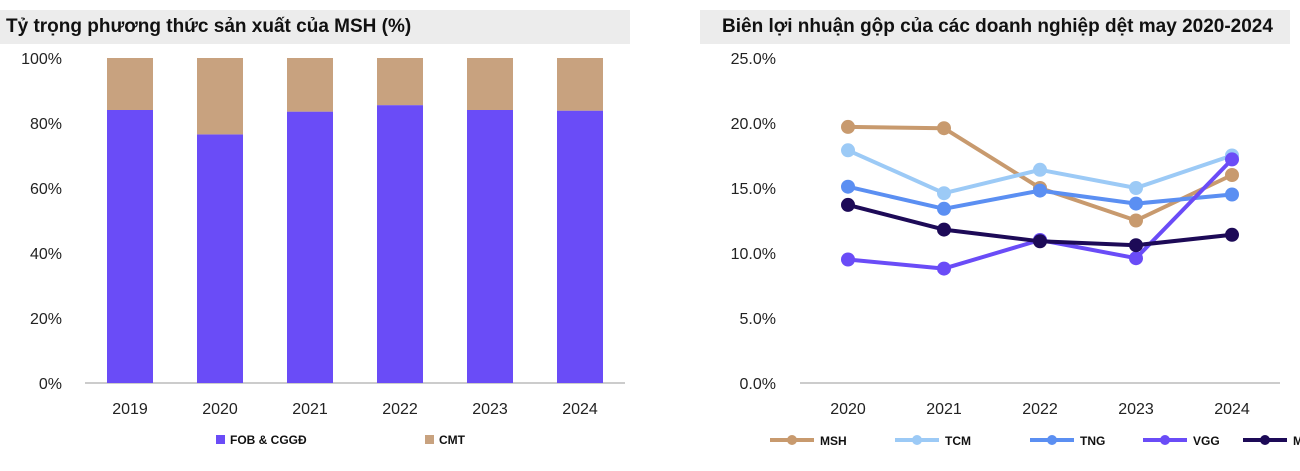 This screenshot has width=1300, height=471. Describe the element at coordinates (753, 189) in the screenshot. I see `y-tick-label: 15.0%` at that location.